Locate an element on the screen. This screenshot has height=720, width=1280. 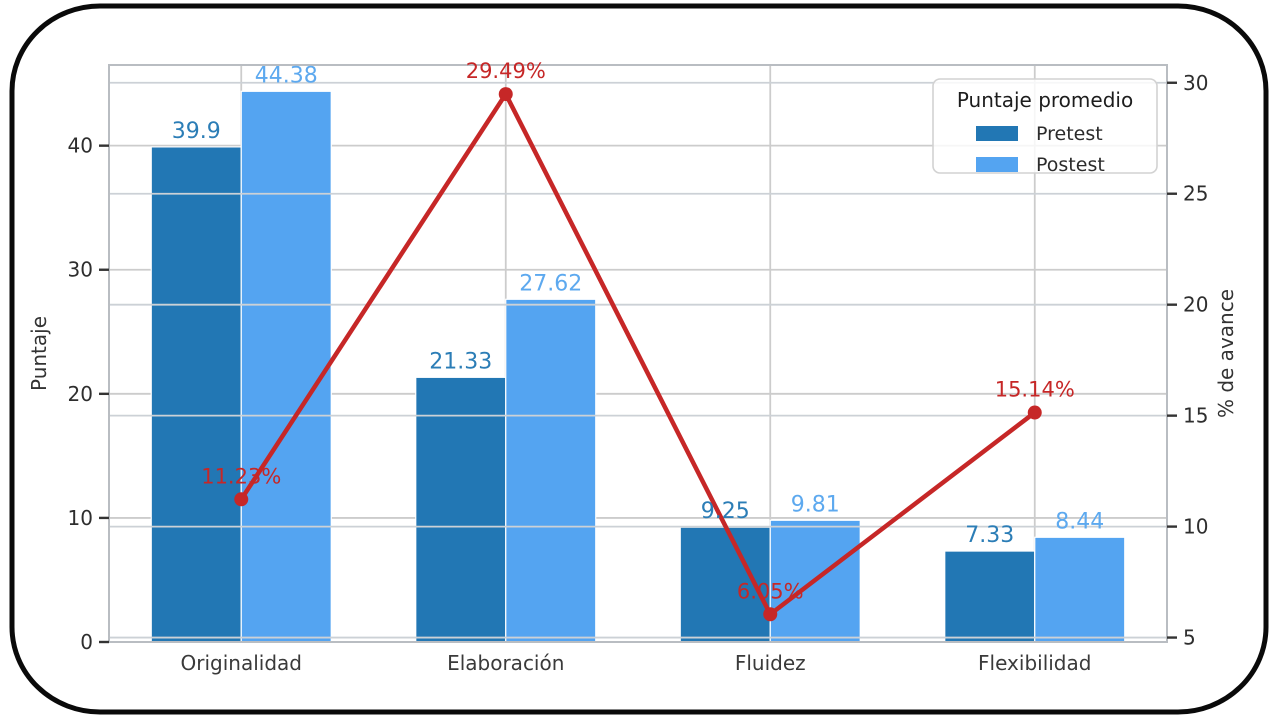
bar-value-label-pretest-2: 9.25 is located at coordinates (725, 511).